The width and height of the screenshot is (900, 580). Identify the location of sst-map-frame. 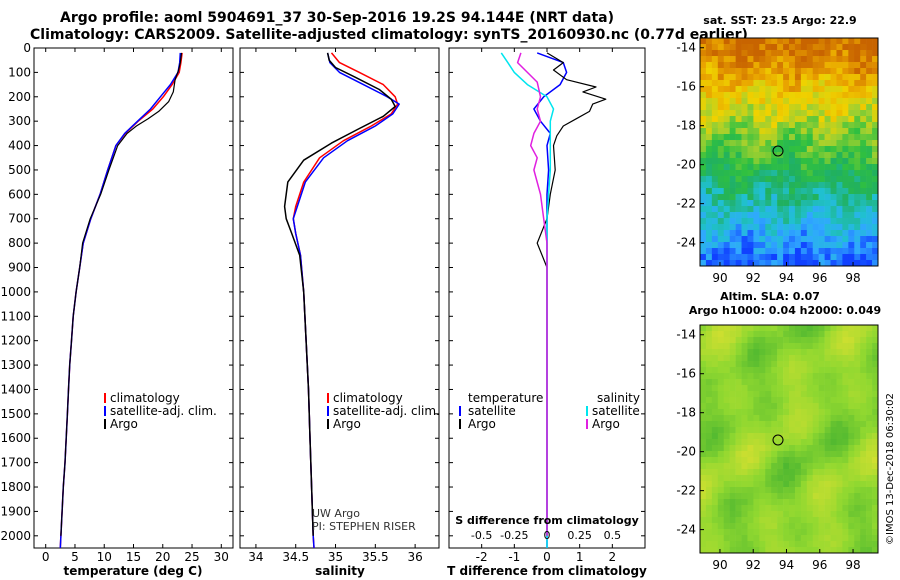
(789, 152).